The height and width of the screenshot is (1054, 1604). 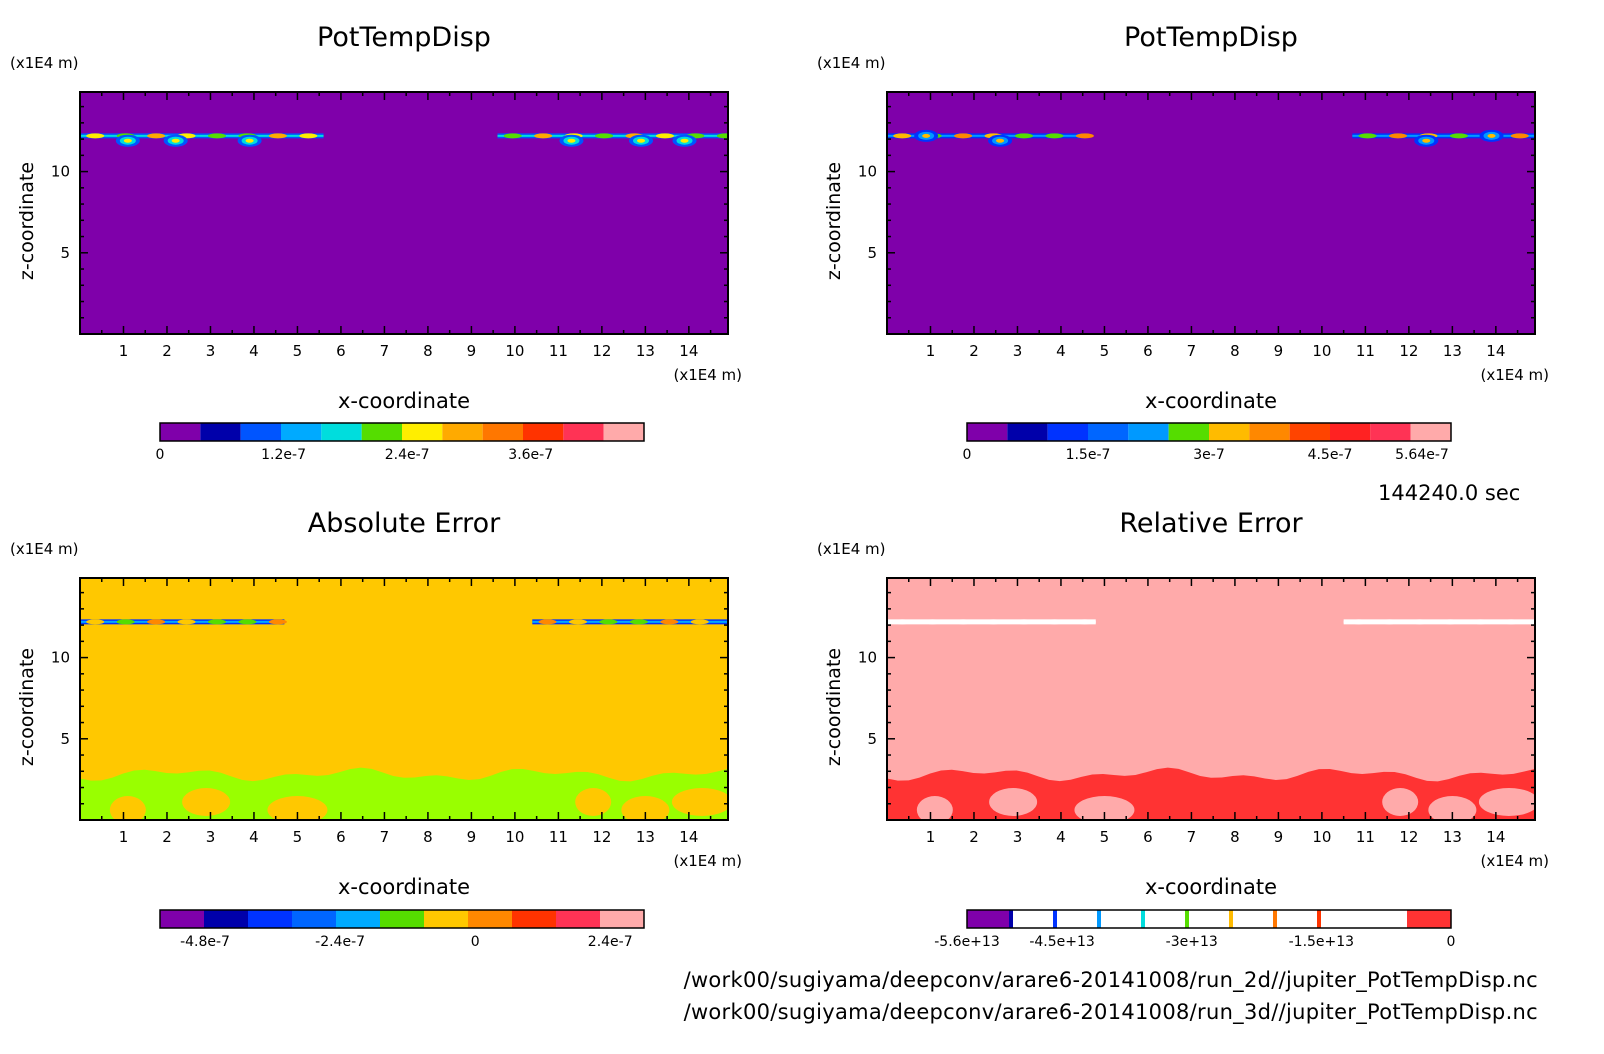 I want to click on colorbar-tick-label: -1.5e+13, so click(x=1321, y=942).